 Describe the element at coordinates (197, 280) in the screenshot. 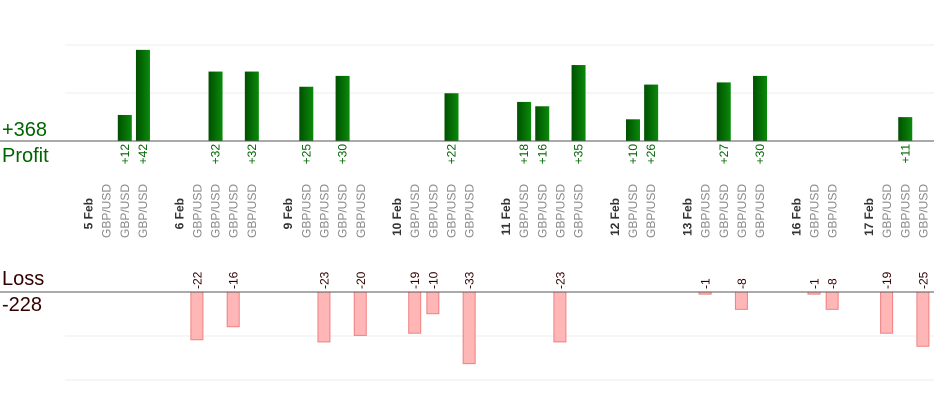

I see `loss-value-label: -22` at that location.